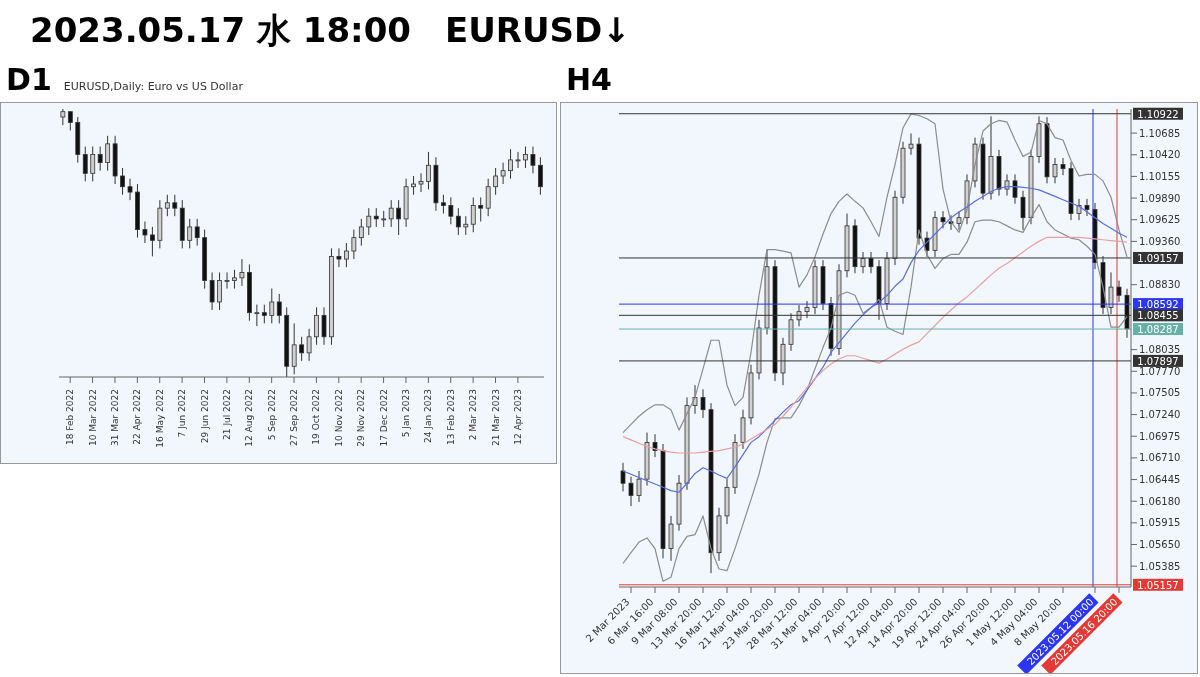 The height and width of the screenshot is (677, 1200). I want to click on x-tick-label: 22 Apr 2022, so click(137, 417).